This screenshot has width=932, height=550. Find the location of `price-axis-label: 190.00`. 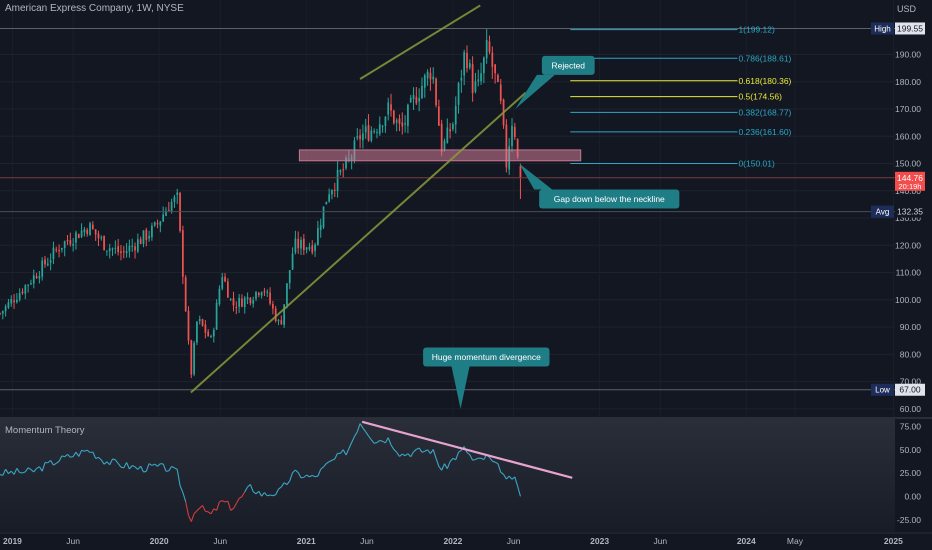

price-axis-label: 190.00 is located at coordinates (908, 55).